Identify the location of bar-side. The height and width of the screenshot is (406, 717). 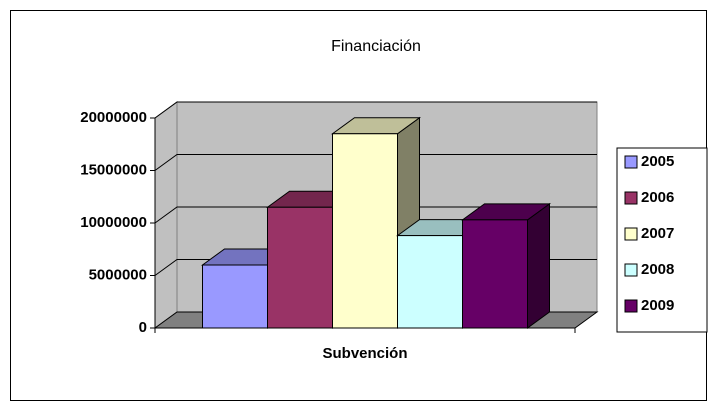
(538, 265).